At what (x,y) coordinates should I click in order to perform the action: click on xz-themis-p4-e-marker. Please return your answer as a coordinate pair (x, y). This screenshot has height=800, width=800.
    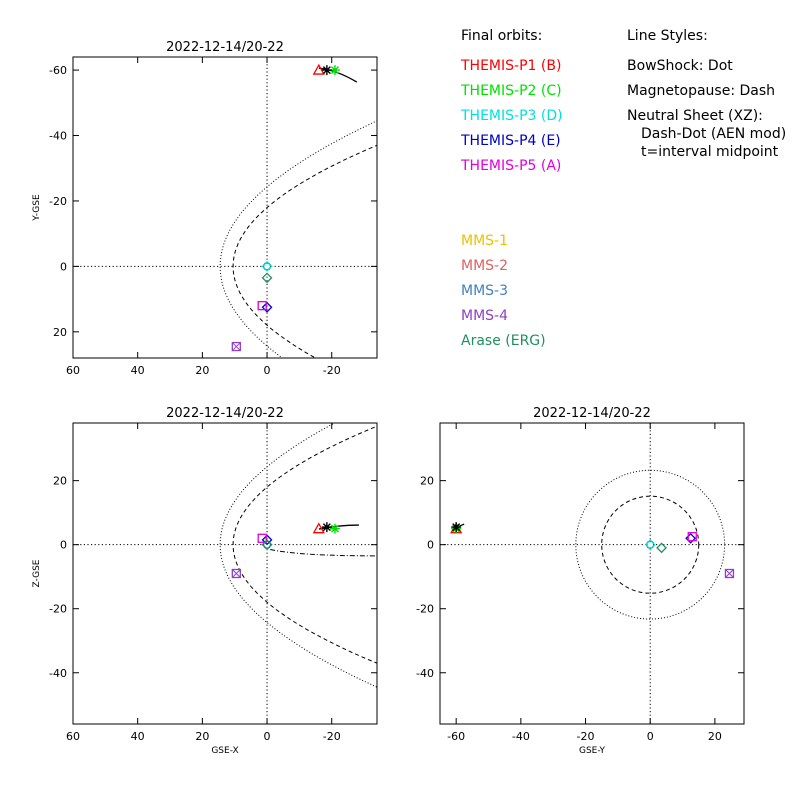
    Looking at the image, I should click on (267, 540).